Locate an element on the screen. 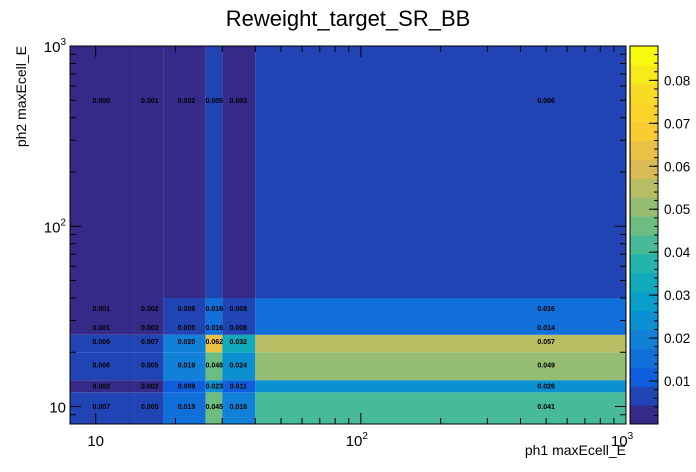 This screenshot has width=696, height=472. y-tick-label: 10 is located at coordinates (57, 408).